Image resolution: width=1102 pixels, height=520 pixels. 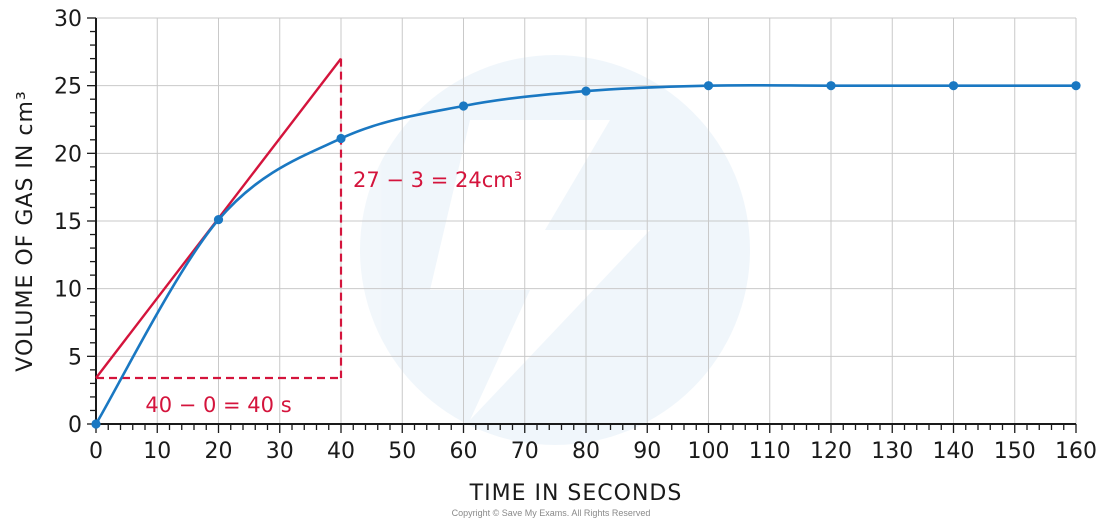 What do you see at coordinates (709, 451) in the screenshot?
I see `x-tick-label: 100` at bounding box center [709, 451].